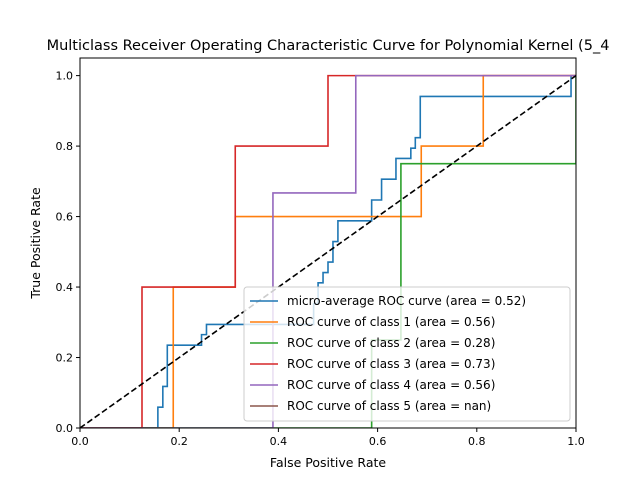 The width and height of the screenshot is (640, 484). What do you see at coordinates (389, 406) in the screenshot?
I see `legend-label-5: ROC curve of class 5 (area = nan)` at bounding box center [389, 406].